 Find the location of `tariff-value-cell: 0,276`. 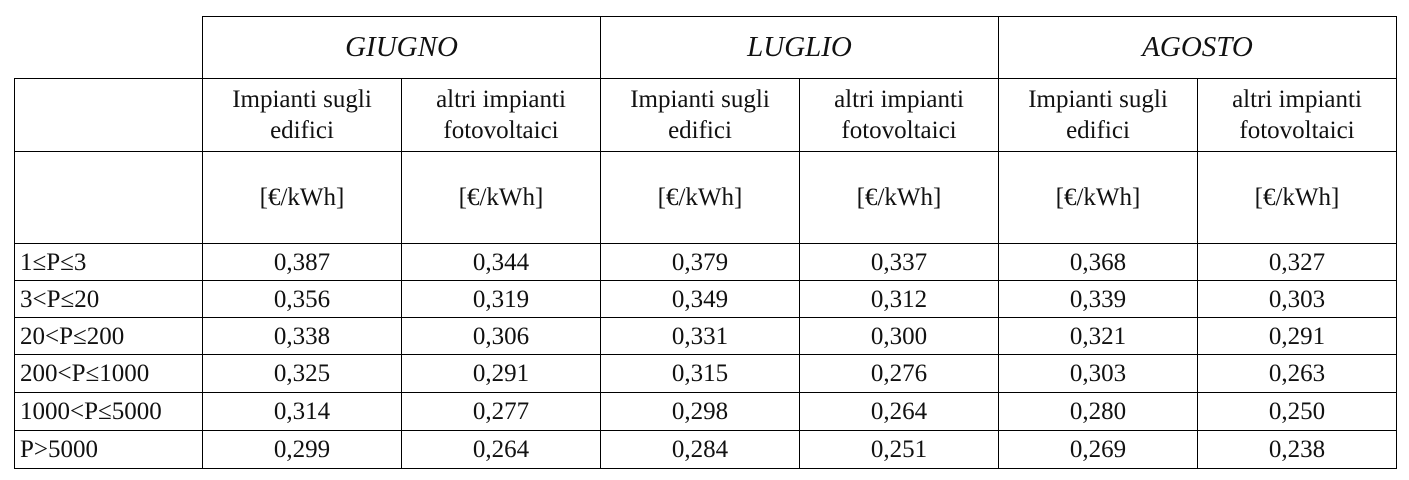

tariff-value-cell: 0,276 is located at coordinates (899, 373).